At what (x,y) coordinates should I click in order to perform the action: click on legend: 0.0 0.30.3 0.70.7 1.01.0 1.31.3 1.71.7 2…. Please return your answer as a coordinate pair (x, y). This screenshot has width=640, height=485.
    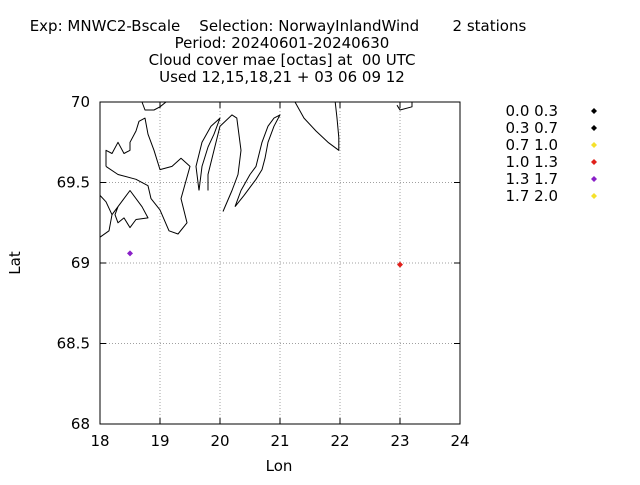
    Looking at the image, I should click on (551, 153).